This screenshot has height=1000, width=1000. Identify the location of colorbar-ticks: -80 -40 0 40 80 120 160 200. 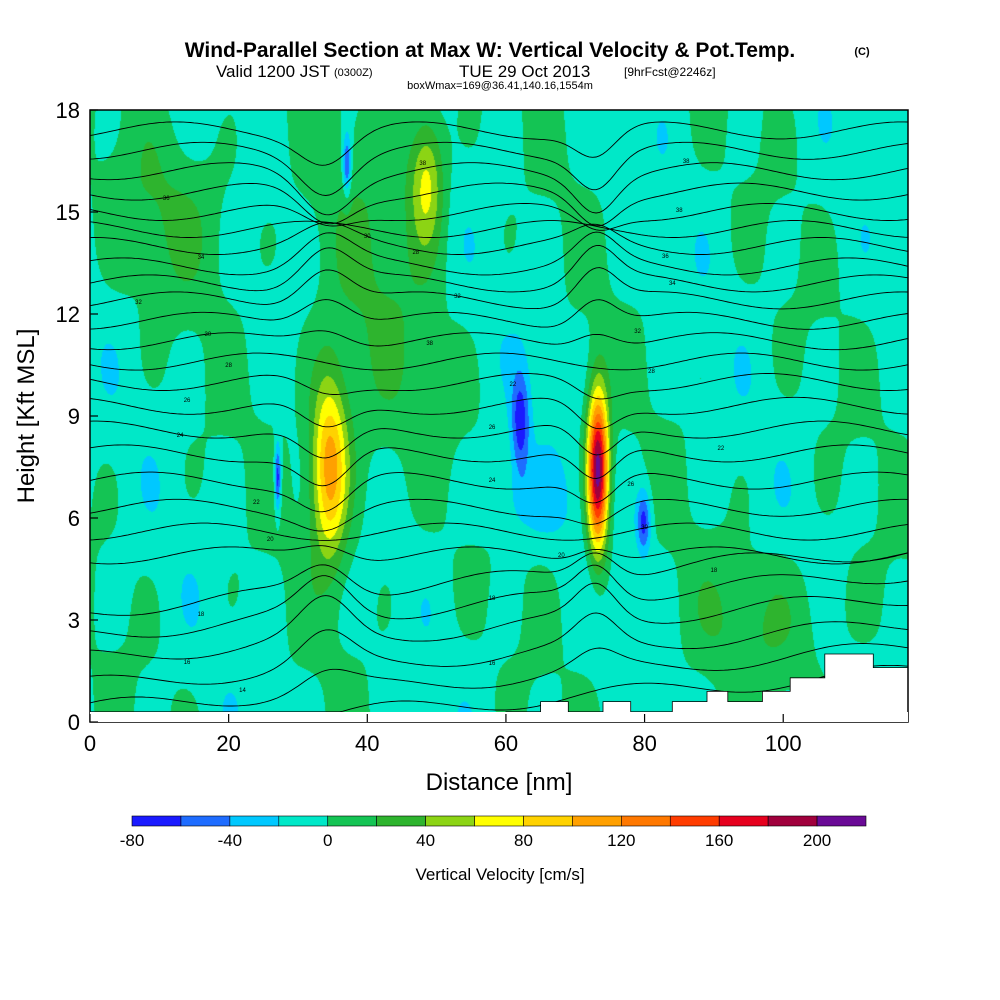
(476, 840).